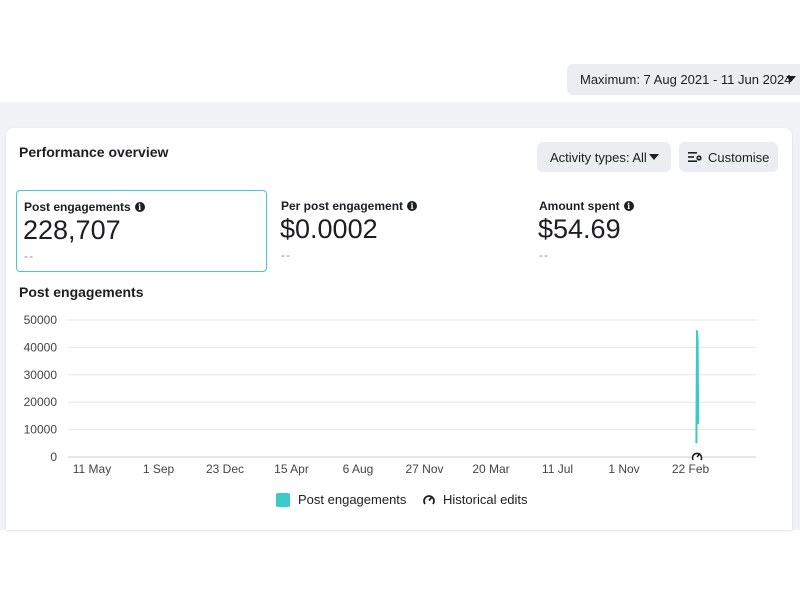 The height and width of the screenshot is (600, 800). Describe the element at coordinates (77, 207) in the screenshot. I see `metric-label: Post engagements` at that location.